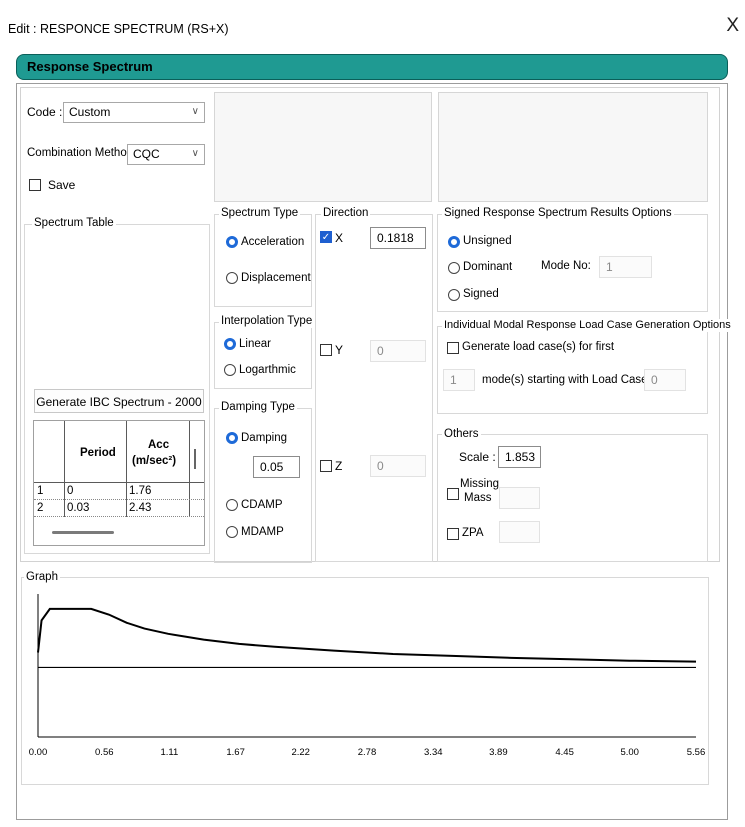  Describe the element at coordinates (564, 752) in the screenshot. I see `x-tick-label: 4.45` at that location.